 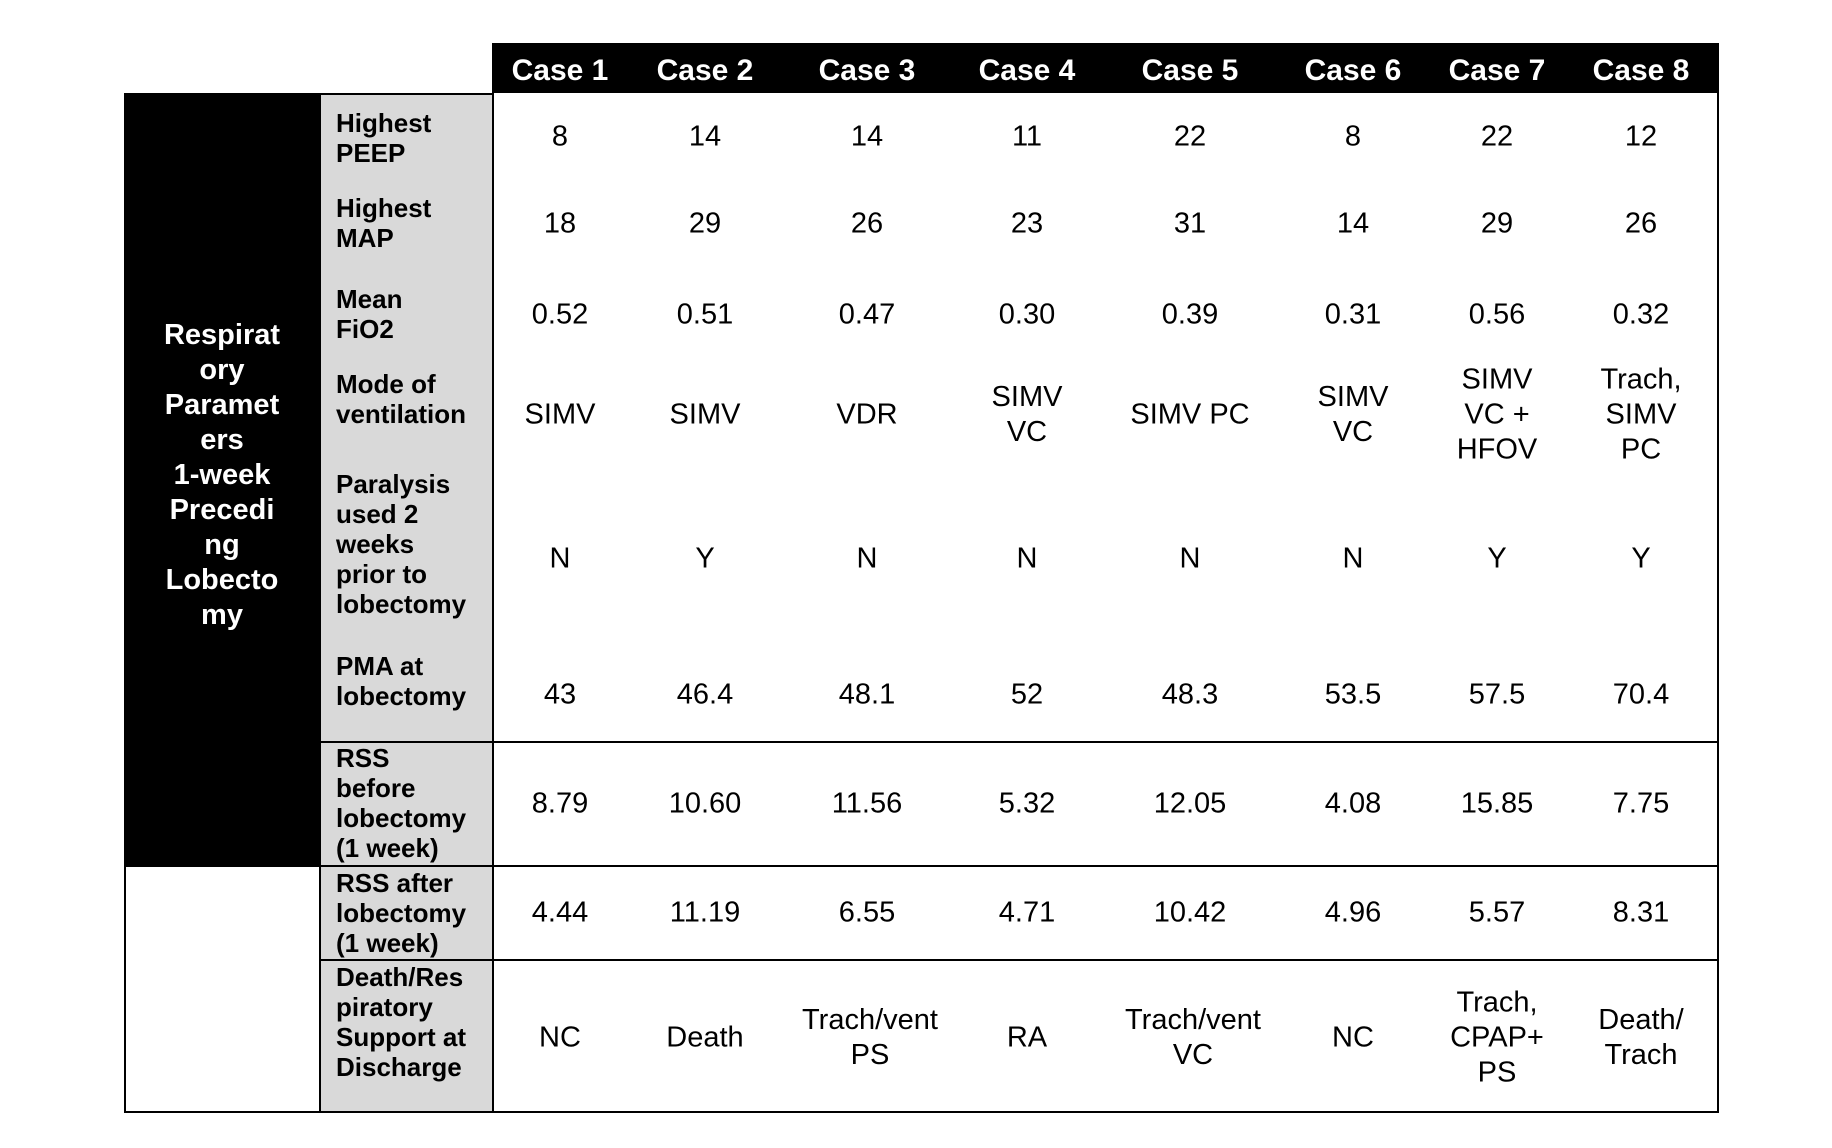 What do you see at coordinates (1027, 912) in the screenshot?
I see `table-cell: 4.71` at bounding box center [1027, 912].